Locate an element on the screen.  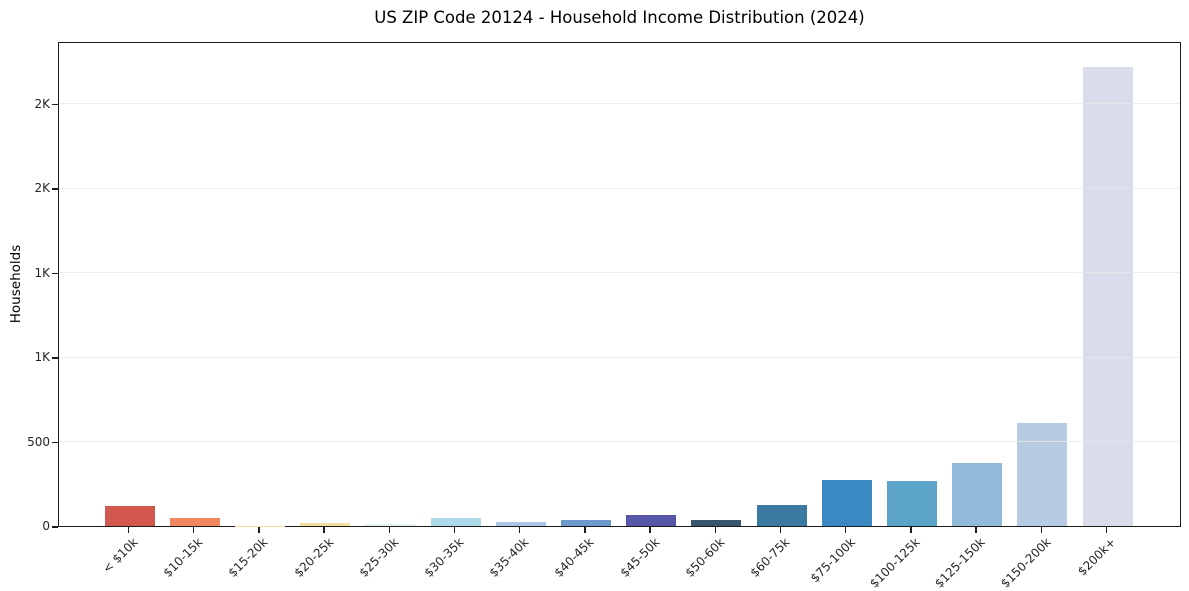
bar-$45-50k is located at coordinates (651, 520).